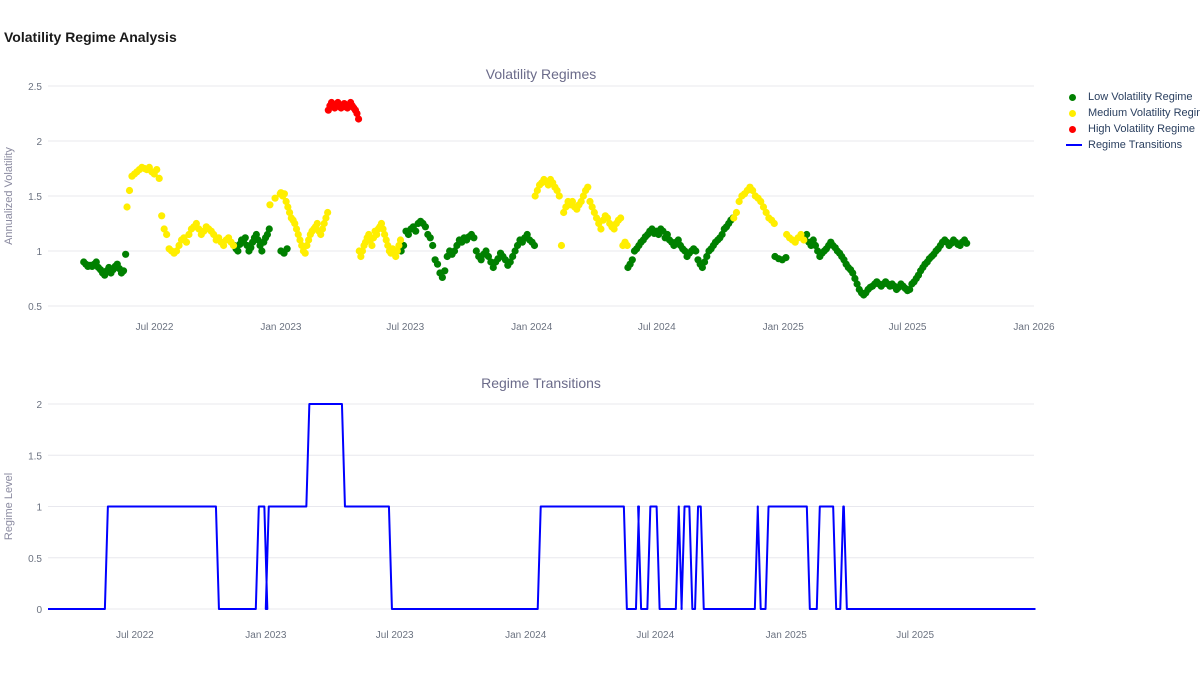 The width and height of the screenshot is (1200, 688). What do you see at coordinates (1140, 97) in the screenshot?
I see `legend-label-low: Low Volatility Regime` at bounding box center [1140, 97].